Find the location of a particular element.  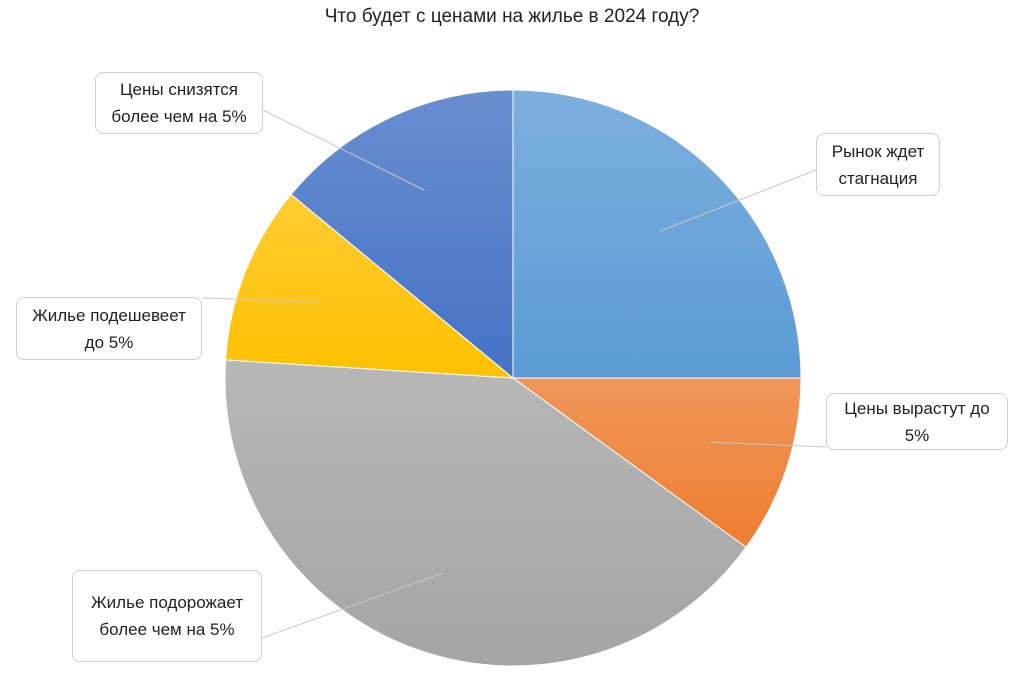

chart-title: Что будет с ценами на жилье в 2024 году? is located at coordinates (512, 16).